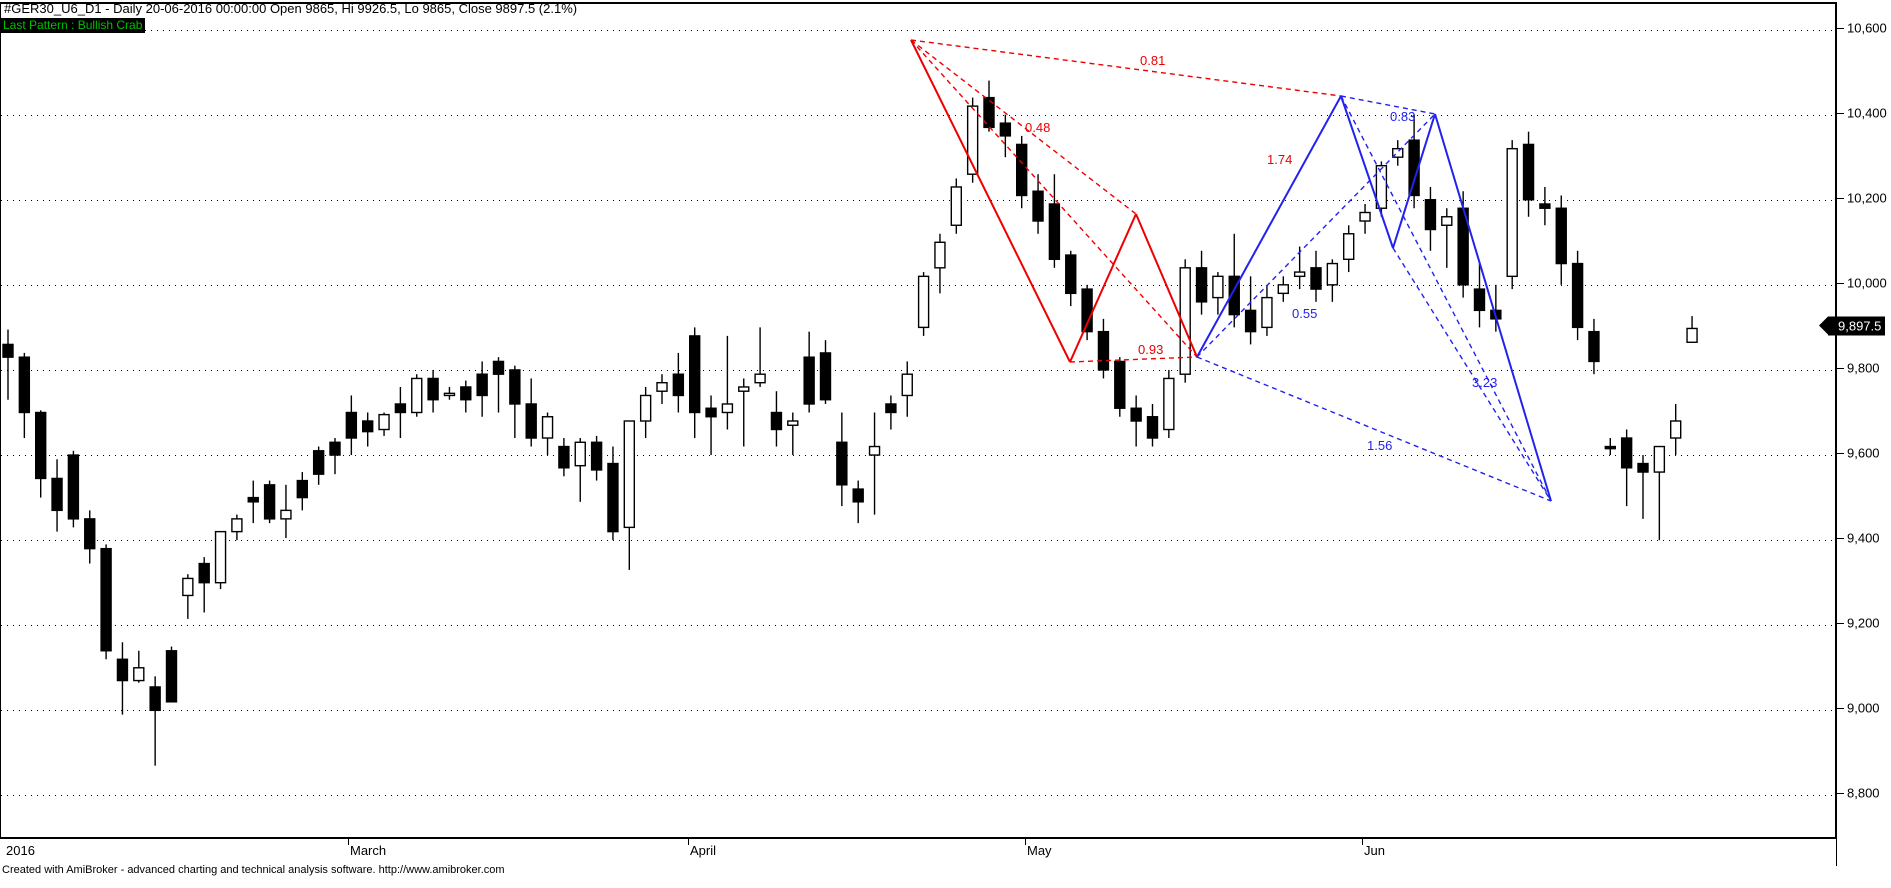 The image size is (1891, 888). What do you see at coordinates (1374, 850) in the screenshot?
I see `date-axis-label: Jun` at bounding box center [1374, 850].